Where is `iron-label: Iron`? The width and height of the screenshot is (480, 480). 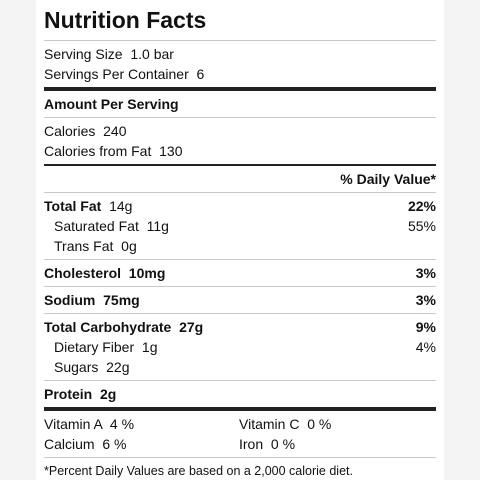 iron-label: Iron is located at coordinates (251, 444).